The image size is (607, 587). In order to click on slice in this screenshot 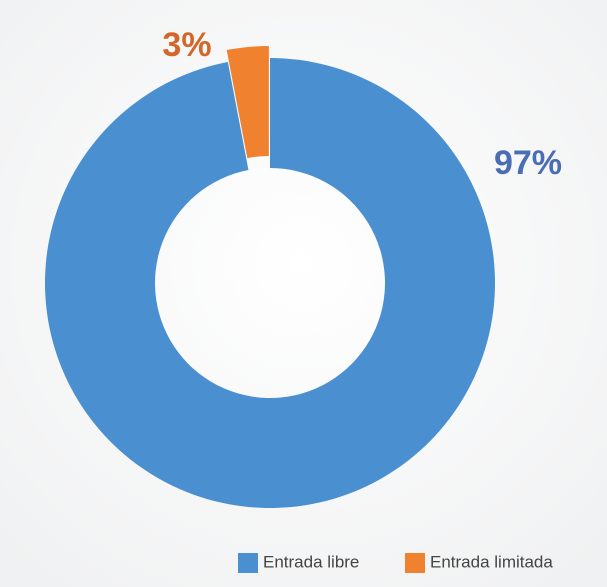, I will do `click(247, 102)`.